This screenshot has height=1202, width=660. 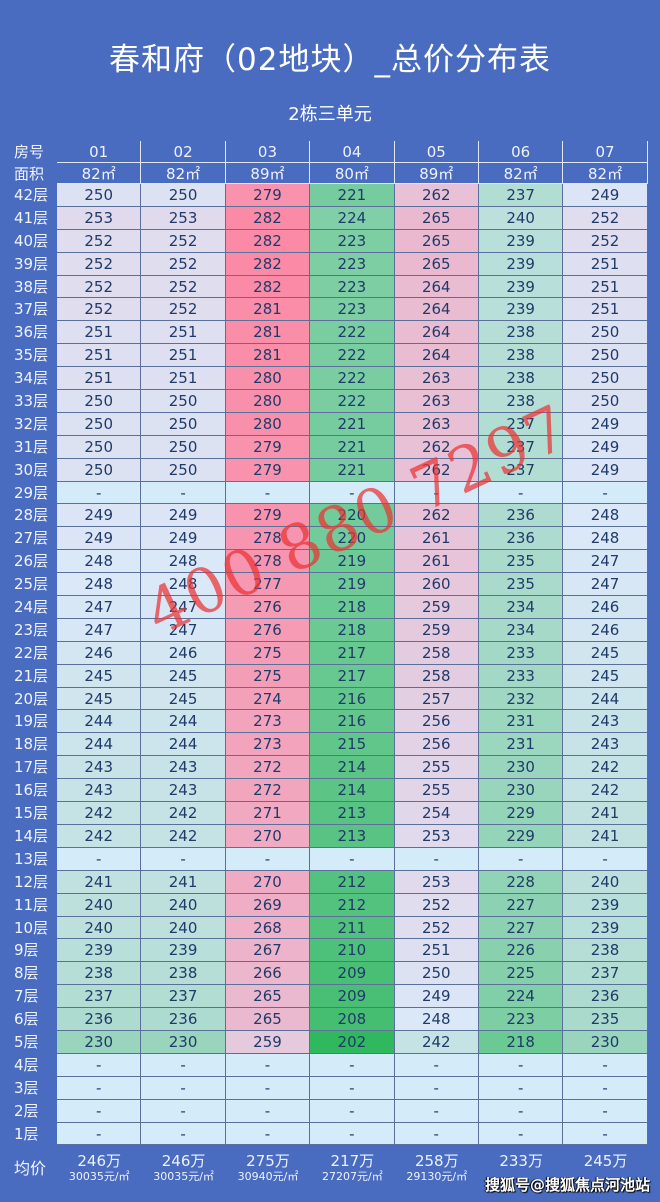 What do you see at coordinates (268, 287) in the screenshot?
I see `price-cell: 282` at bounding box center [268, 287].